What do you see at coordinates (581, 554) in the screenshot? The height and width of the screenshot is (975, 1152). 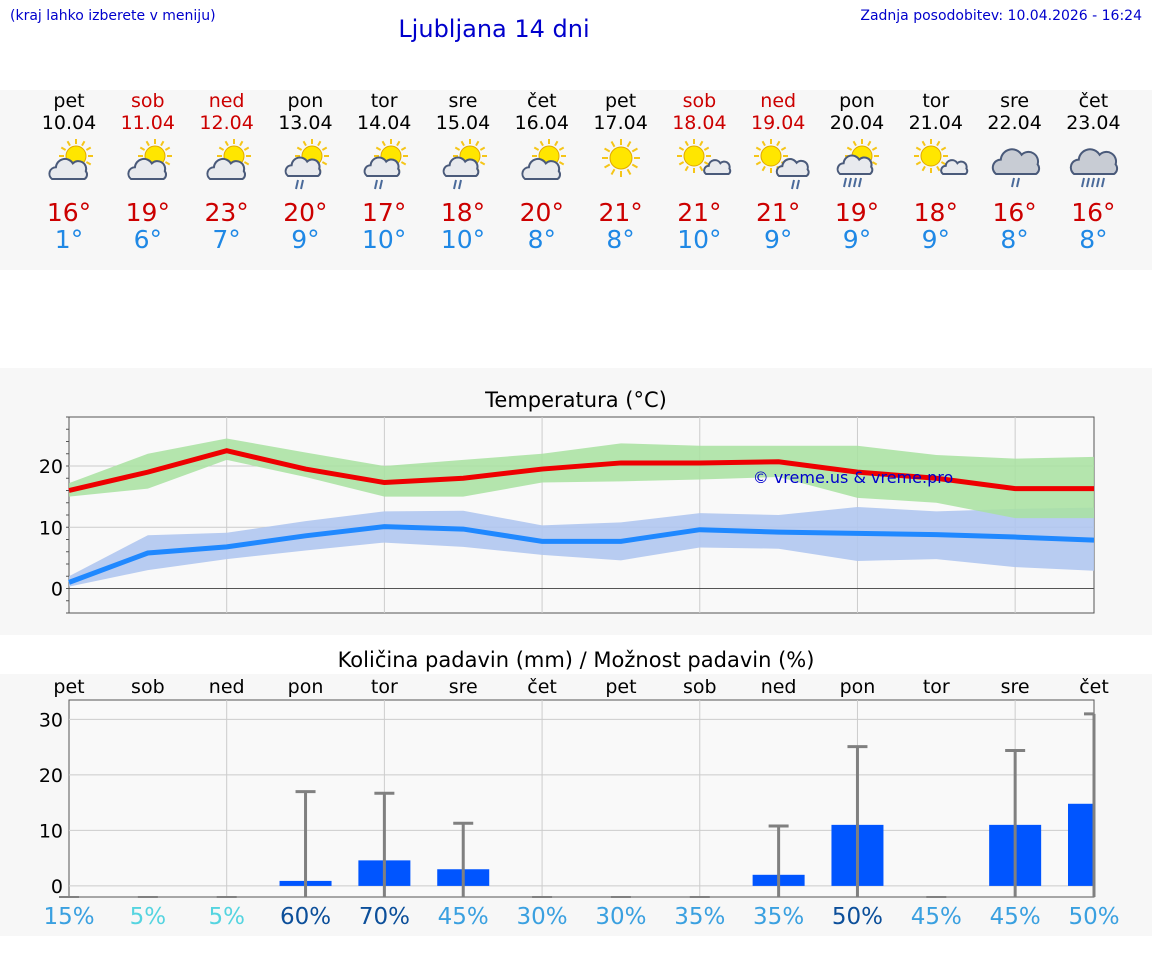 I see `min-temperature-line` at bounding box center [581, 554].